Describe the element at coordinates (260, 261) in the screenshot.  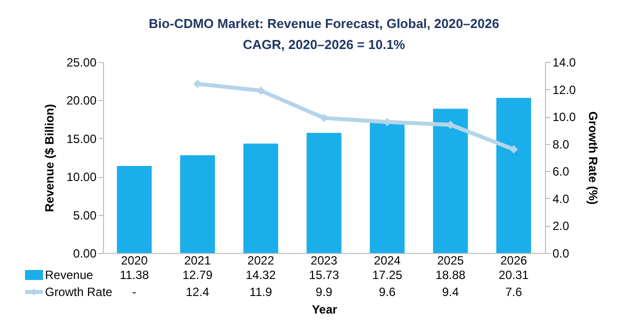
I see `x-tick-label: 2022` at that location.